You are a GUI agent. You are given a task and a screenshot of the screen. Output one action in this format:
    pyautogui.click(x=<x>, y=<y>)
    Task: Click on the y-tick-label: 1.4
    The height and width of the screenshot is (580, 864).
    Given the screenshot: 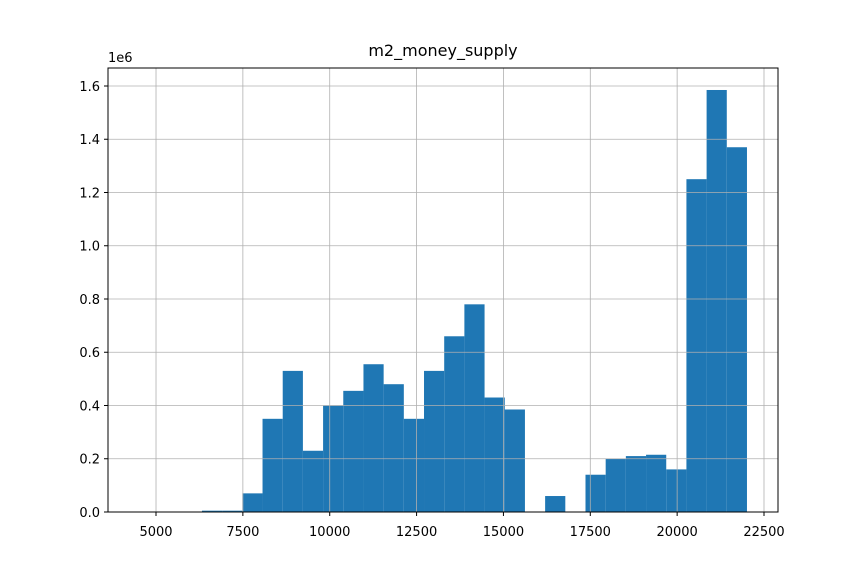 What is the action you would take?
    pyautogui.click(x=89, y=140)
    